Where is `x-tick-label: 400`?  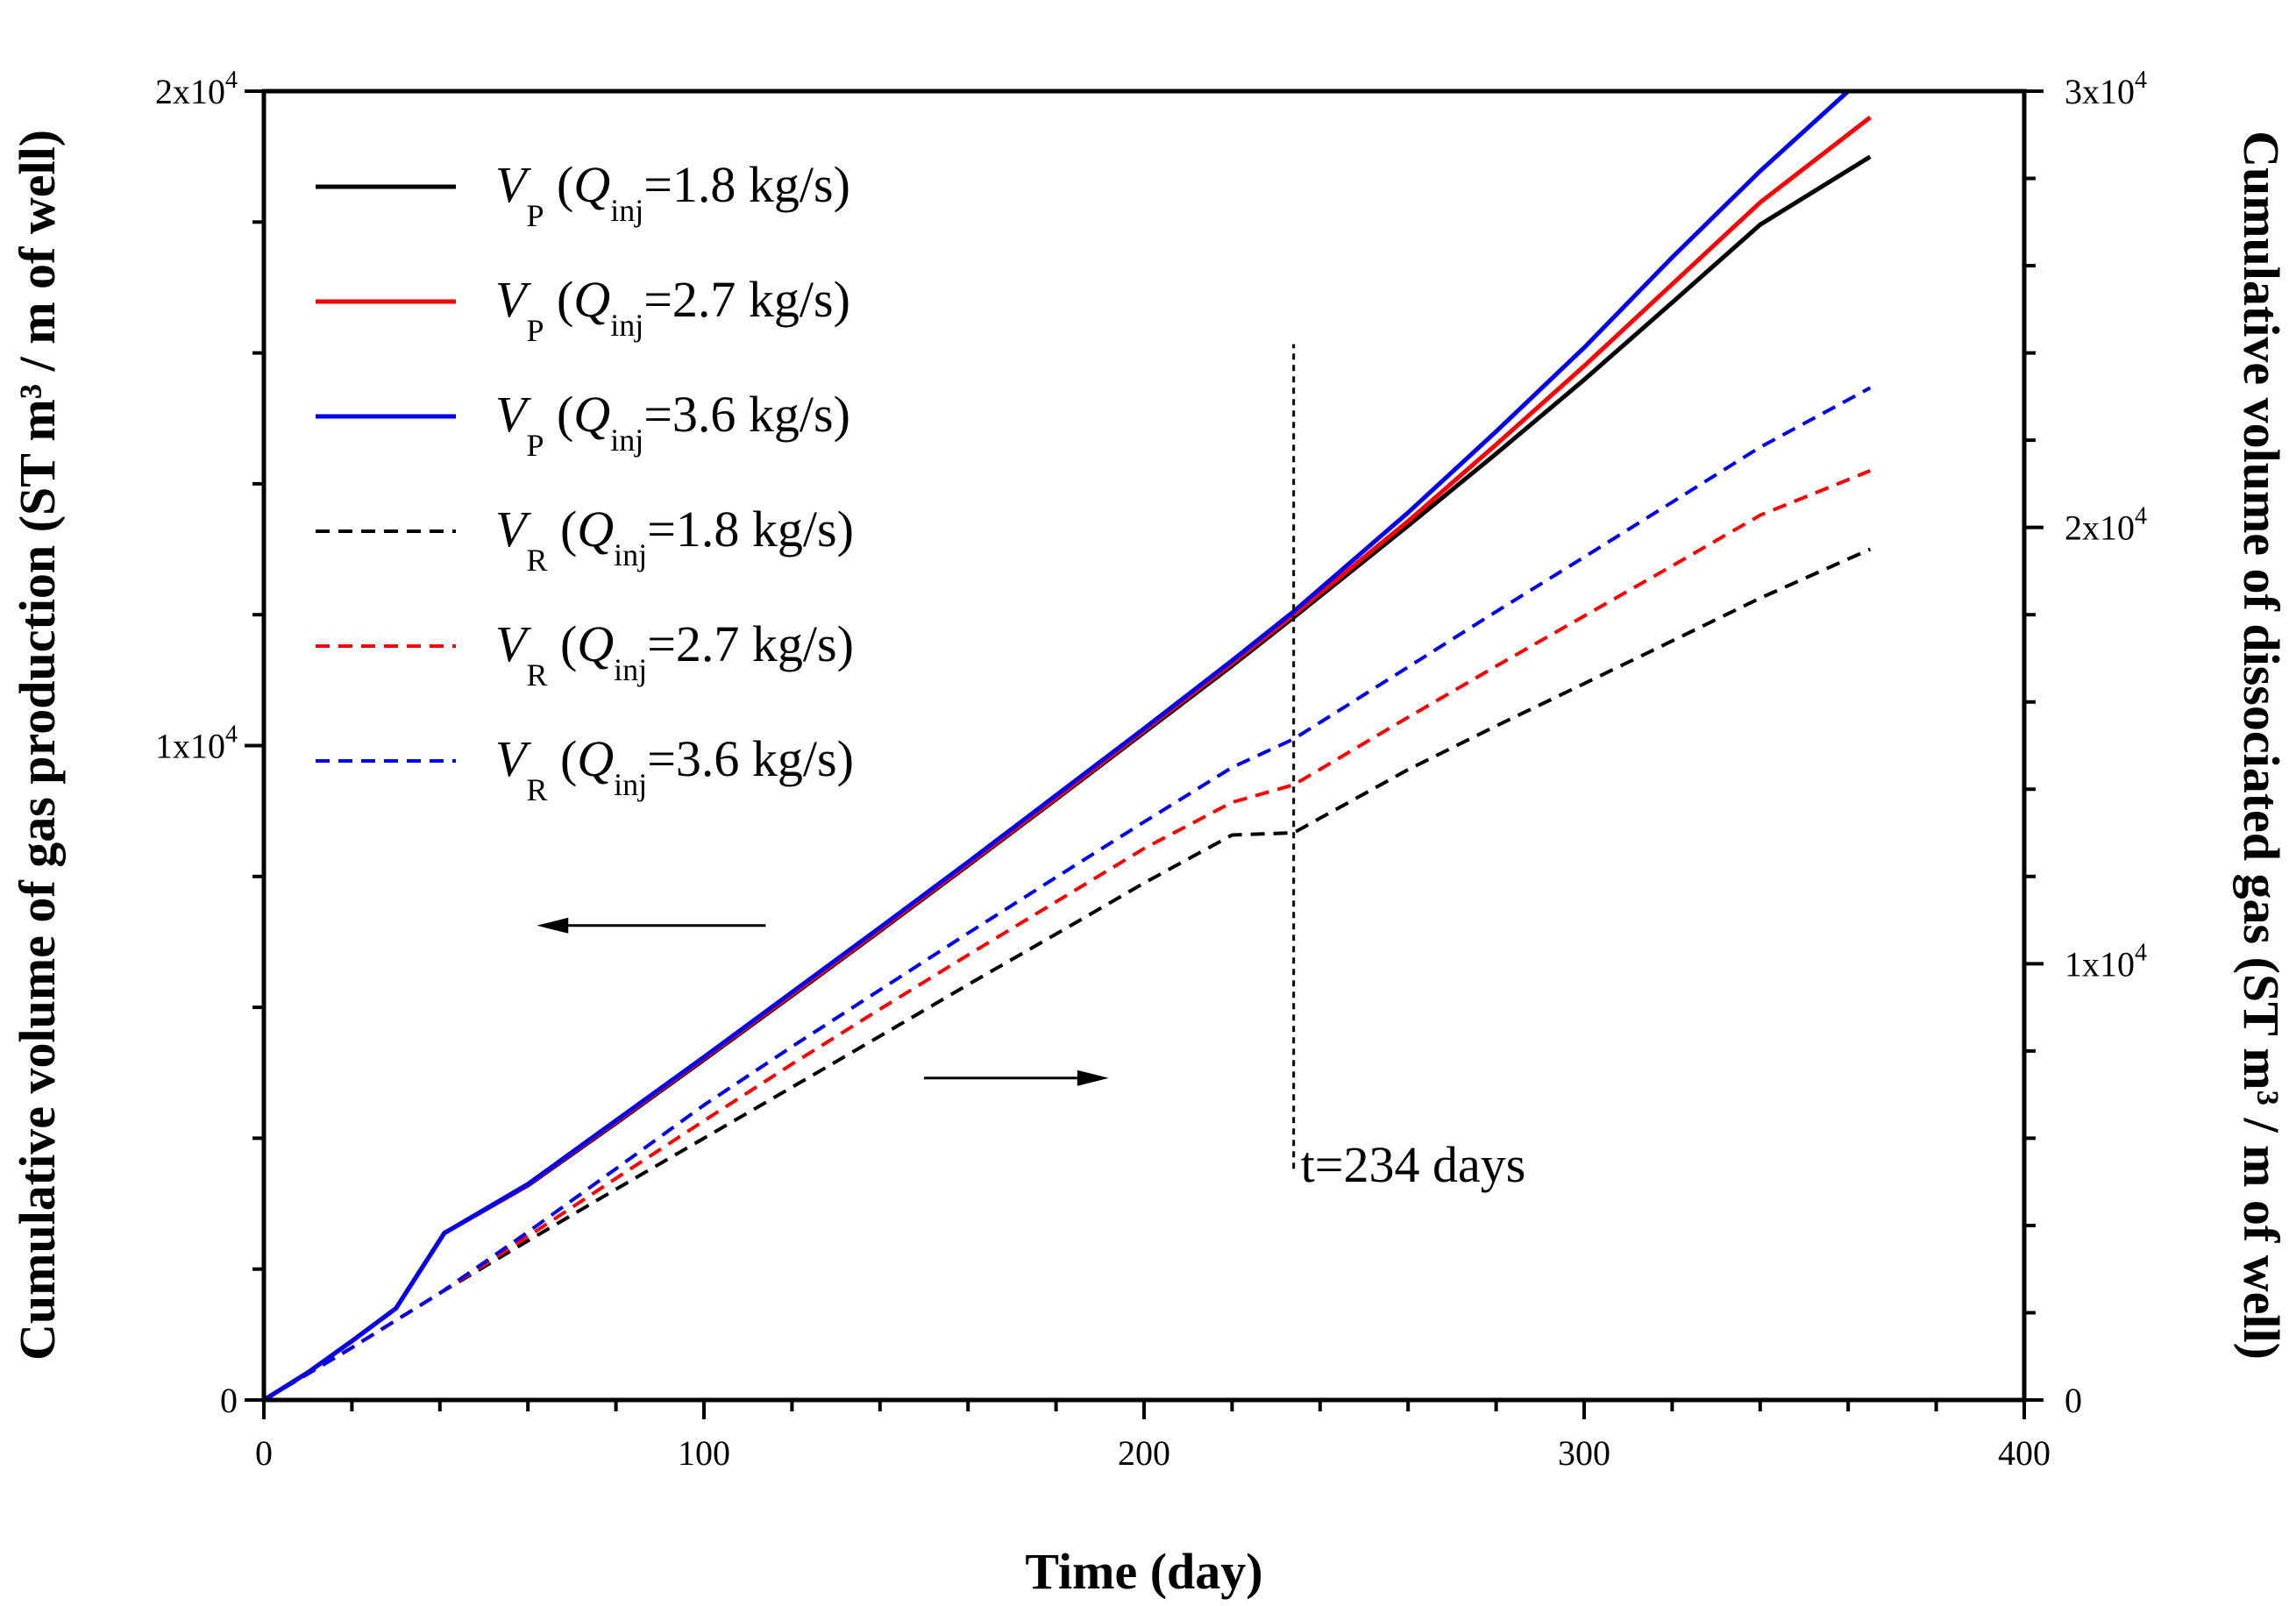 x-tick-label: 400 is located at coordinates (2024, 1453).